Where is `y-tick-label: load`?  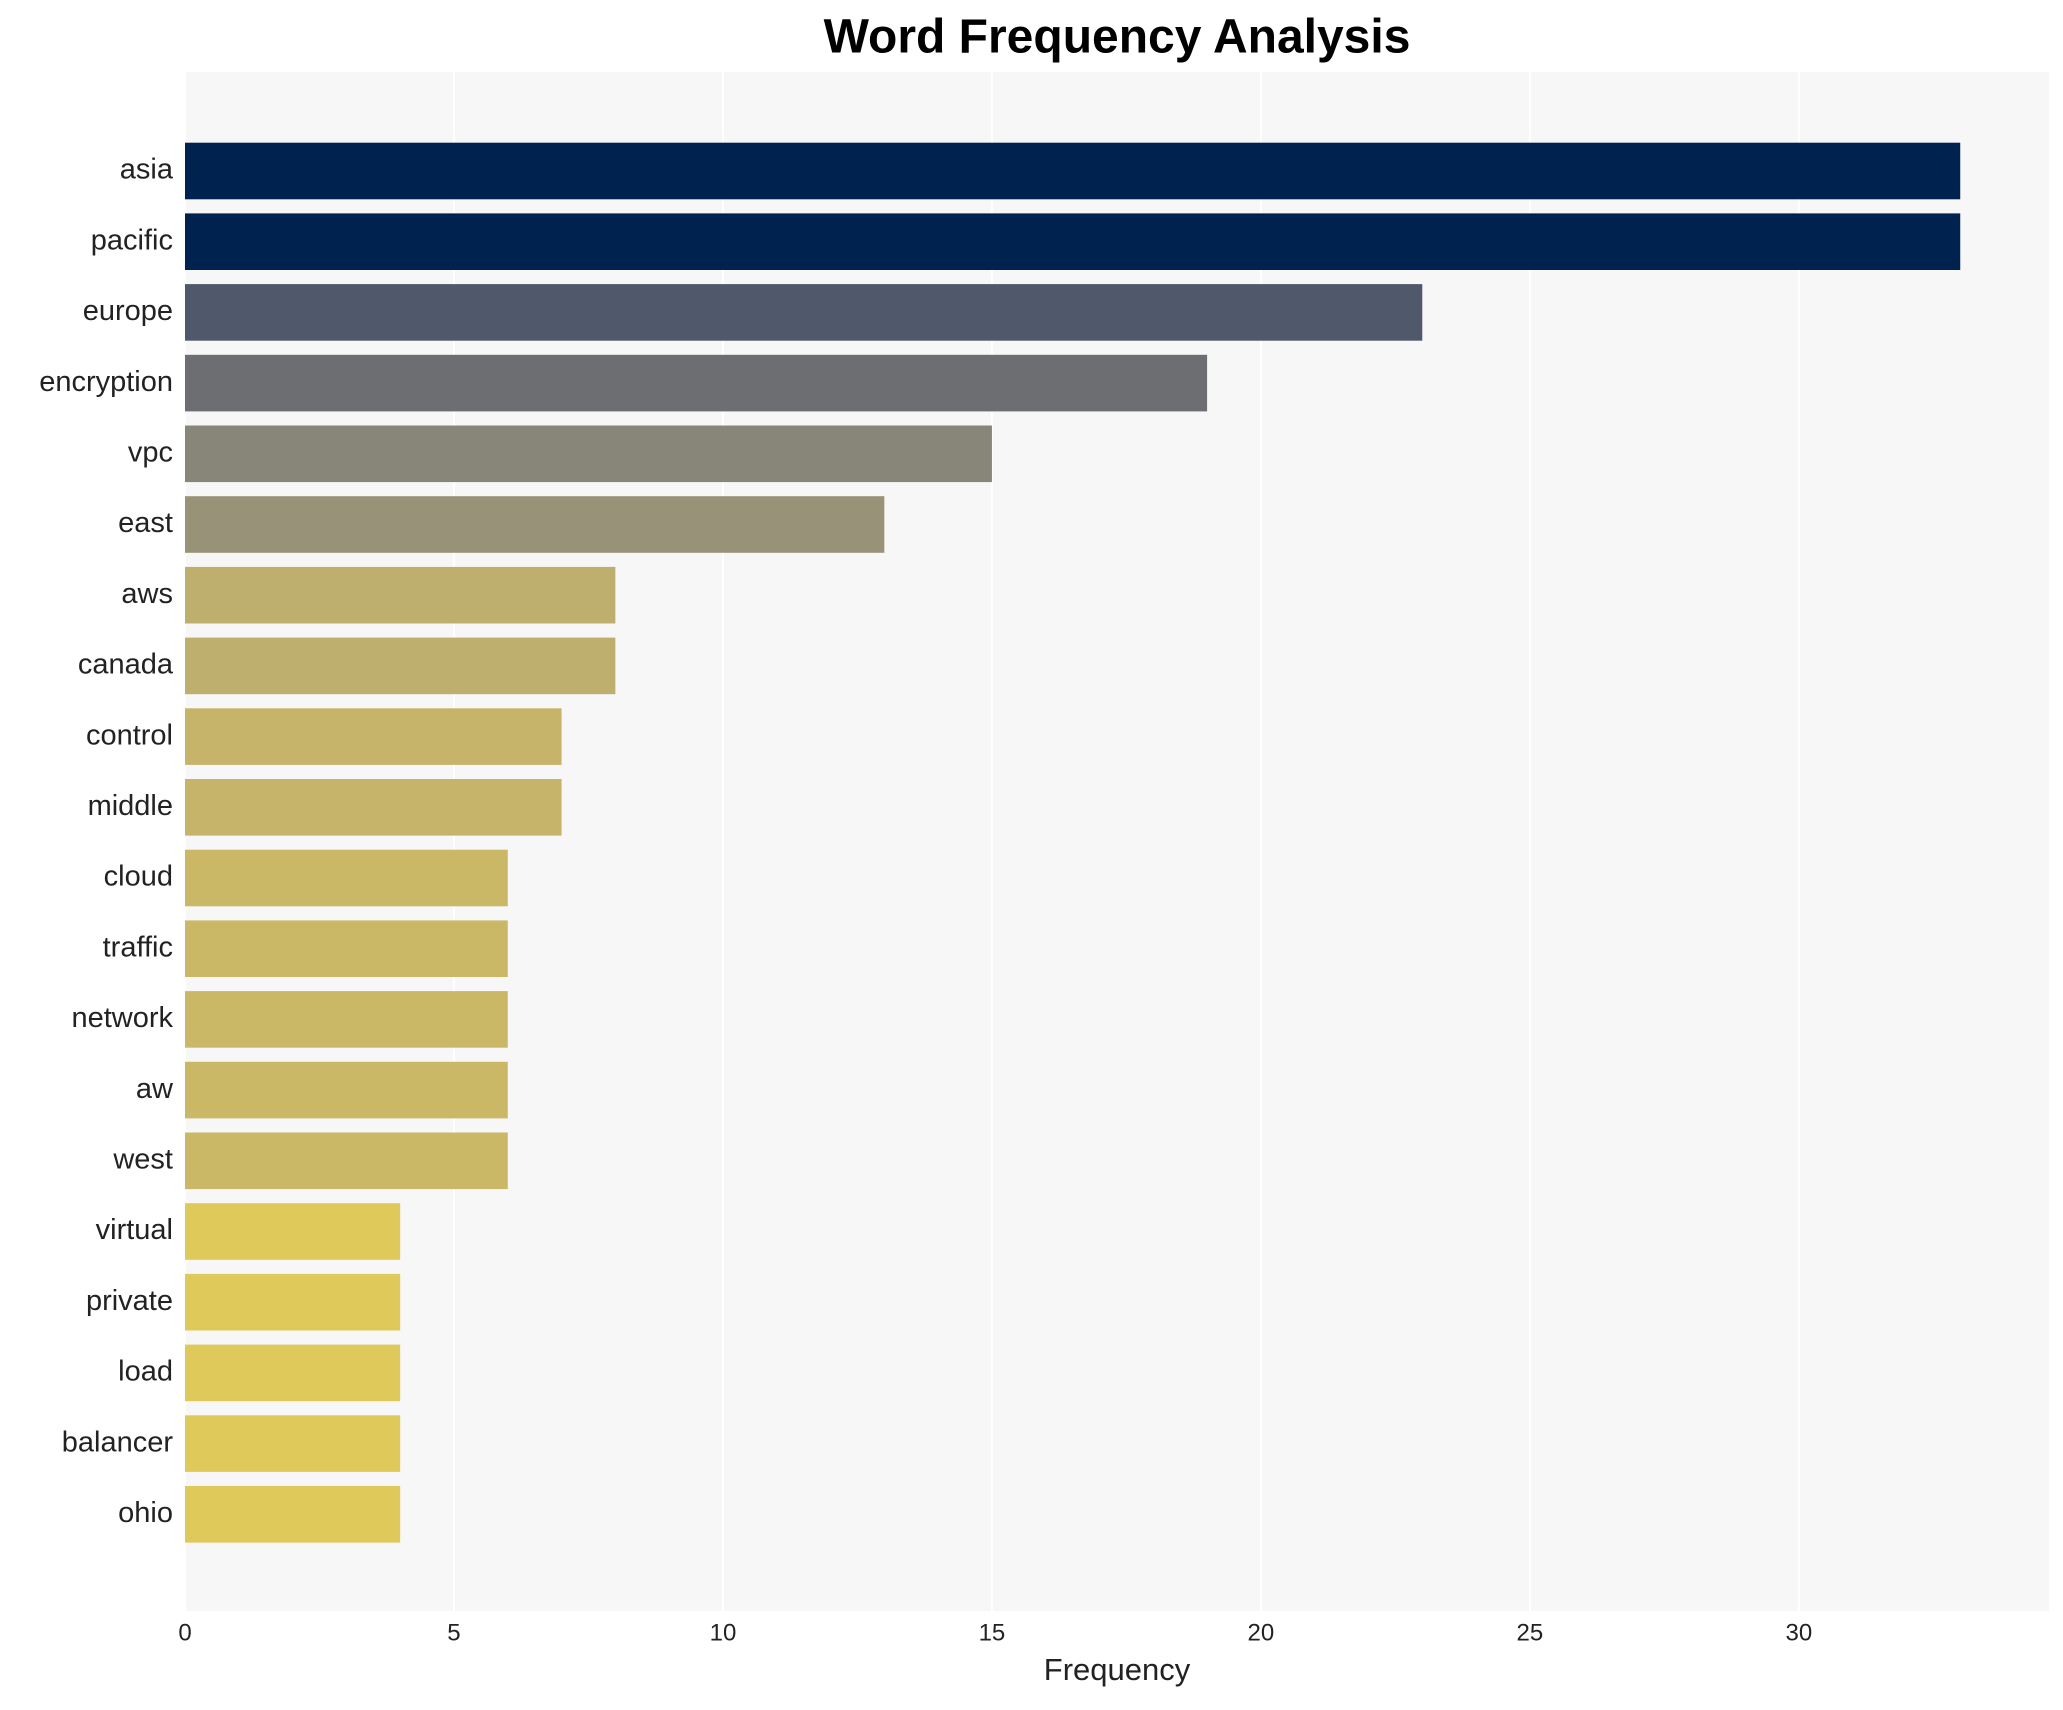 y-tick-label: load is located at coordinates (145, 1372).